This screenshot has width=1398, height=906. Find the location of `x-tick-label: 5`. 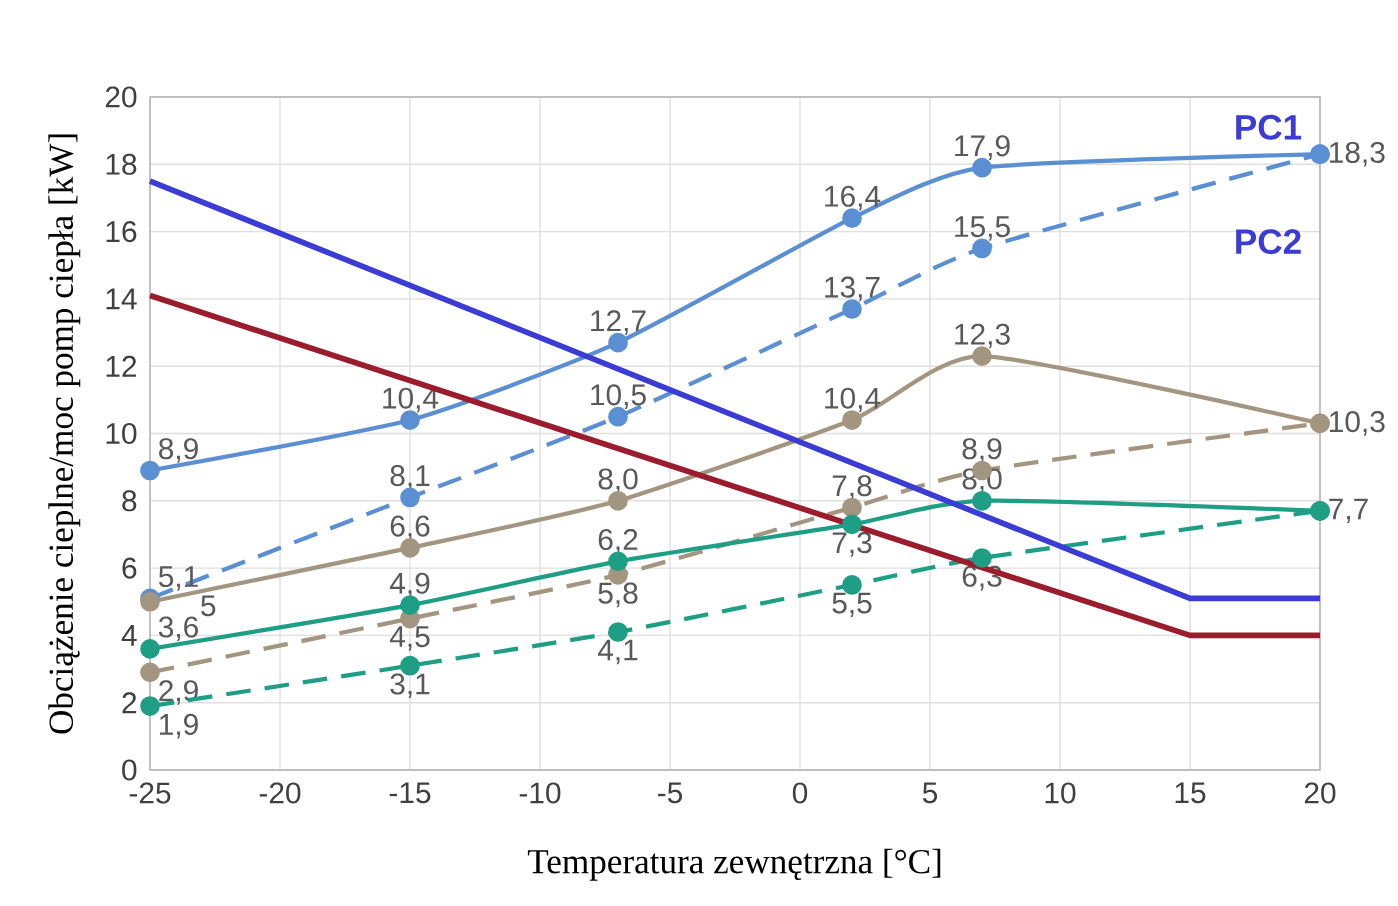

x-tick-label: 5 is located at coordinates (930, 793).